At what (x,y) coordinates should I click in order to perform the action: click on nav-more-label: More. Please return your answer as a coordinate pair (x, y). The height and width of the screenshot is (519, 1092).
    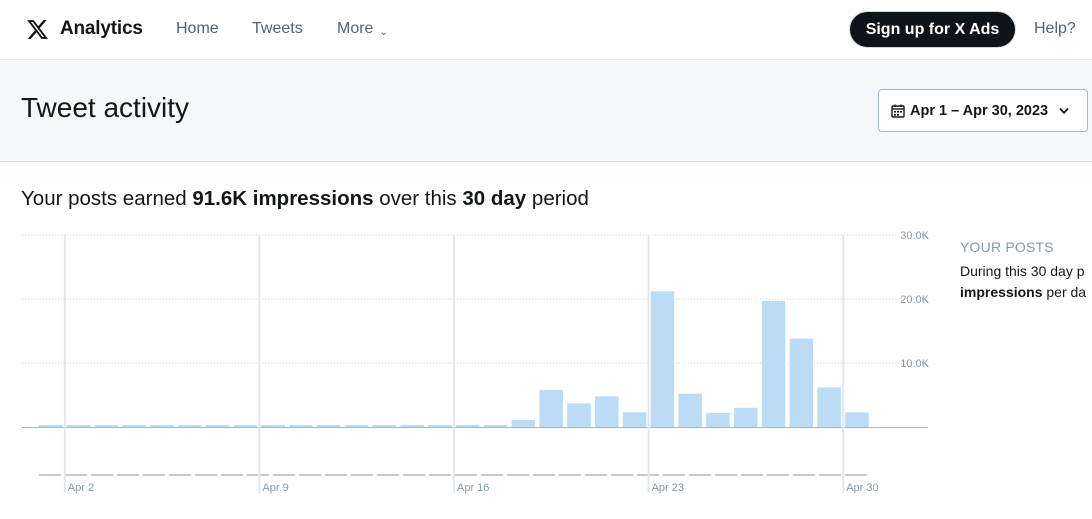
    Looking at the image, I should click on (355, 28).